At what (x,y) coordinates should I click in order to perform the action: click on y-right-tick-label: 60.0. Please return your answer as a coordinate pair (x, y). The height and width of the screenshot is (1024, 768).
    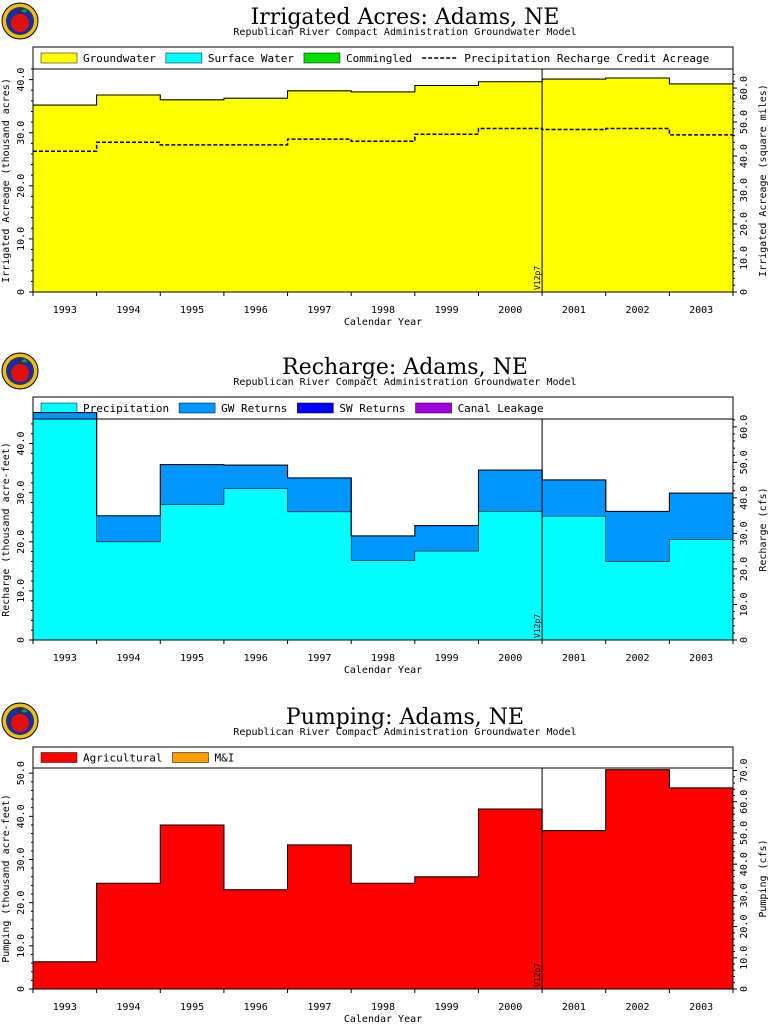
    Looking at the image, I should click on (744, 427).